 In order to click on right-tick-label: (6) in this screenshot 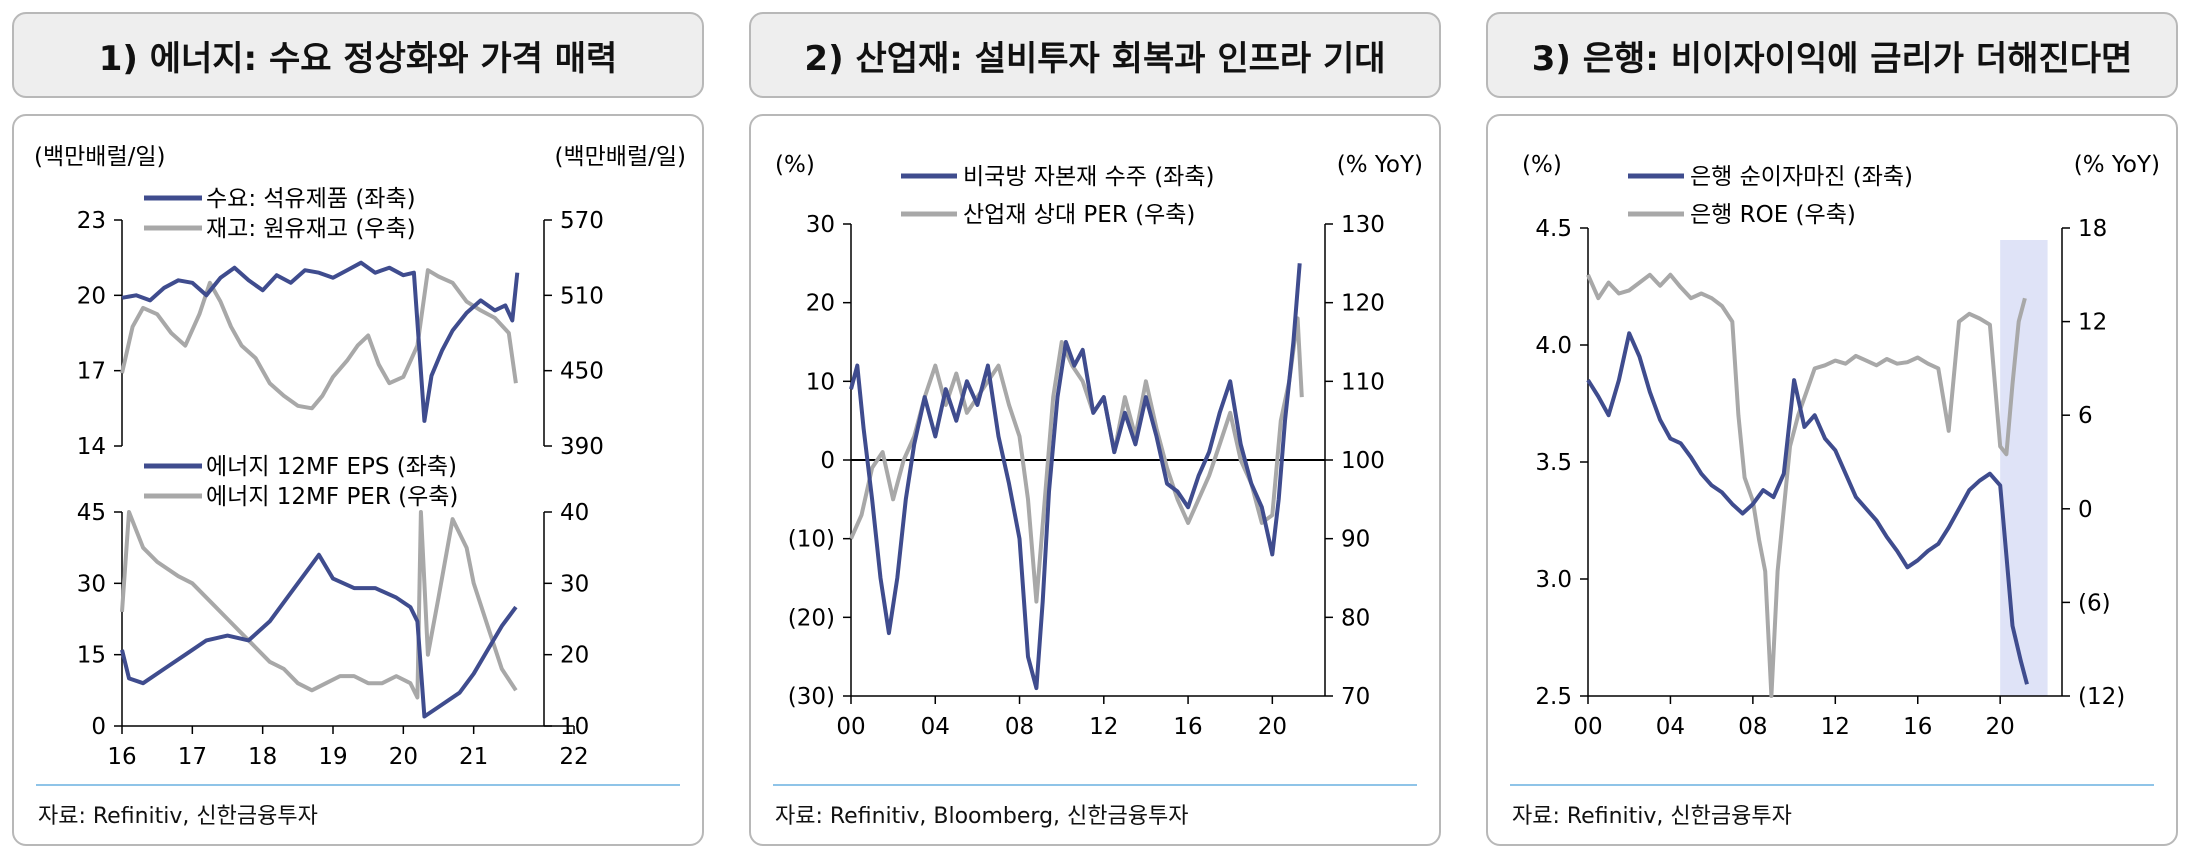, I will do `click(2094, 603)`.